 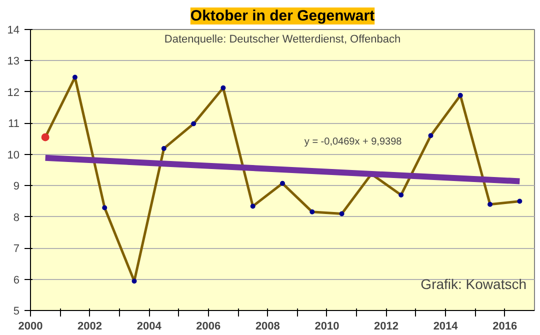 I want to click on y-tick-label: 5, so click(x=16, y=312).